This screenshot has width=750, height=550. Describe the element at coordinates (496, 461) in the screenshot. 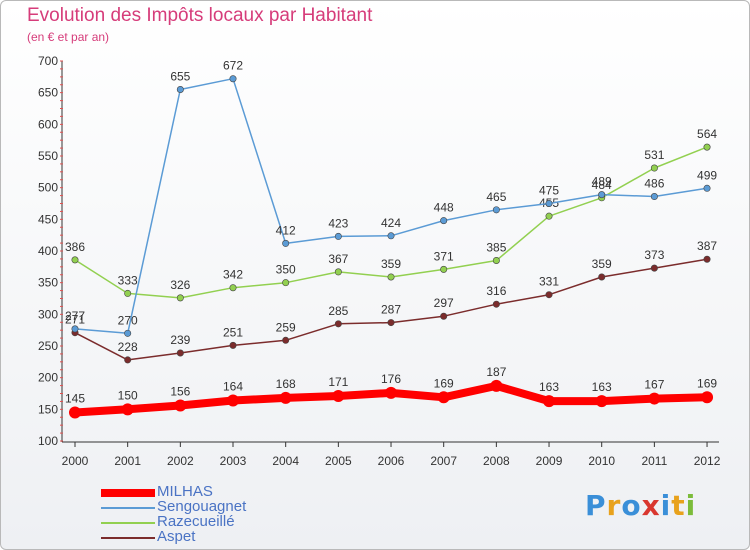

I see `x-tick-label: 2008` at that location.